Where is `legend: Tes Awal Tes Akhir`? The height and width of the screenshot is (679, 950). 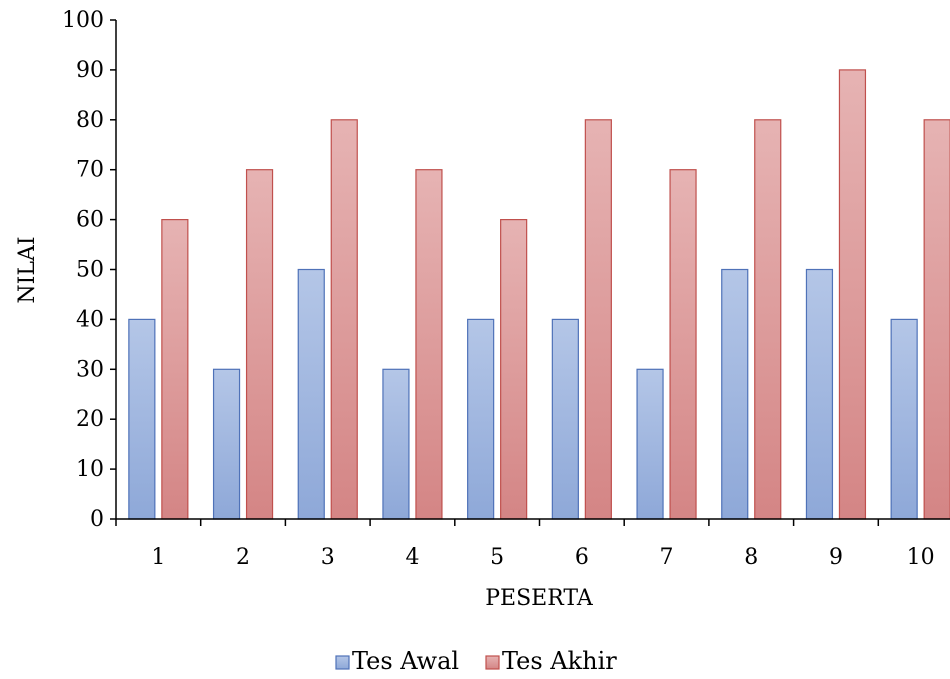
legend: Tes Awal Tes Akhir is located at coordinates (476, 661).